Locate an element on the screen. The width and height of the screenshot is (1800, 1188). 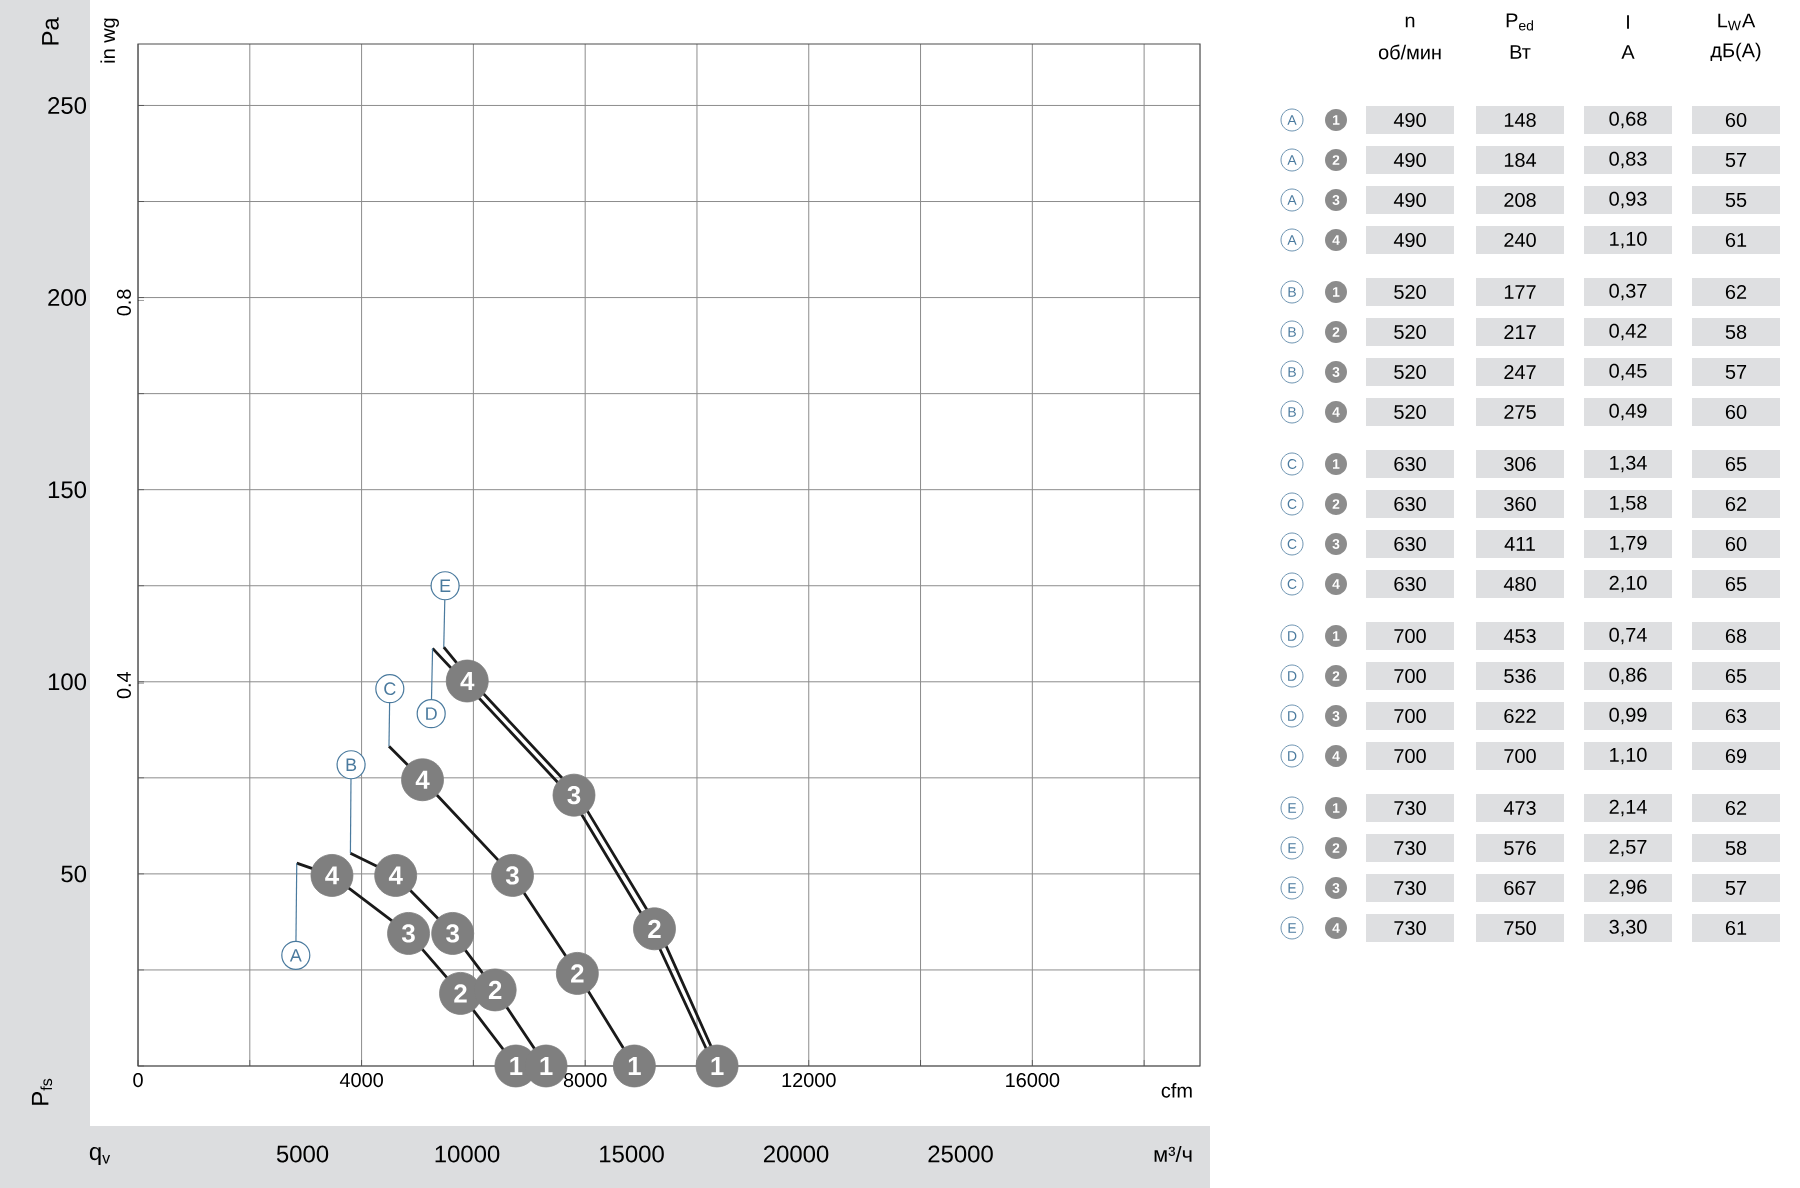
x2-axis-title: м³/ч is located at coordinates (1173, 1154).